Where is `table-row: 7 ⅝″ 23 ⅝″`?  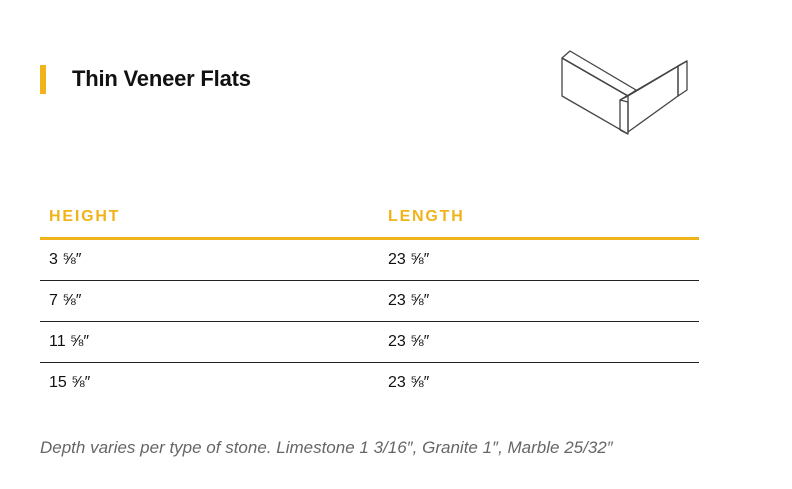 table-row: 7 ⅝″ 23 ⅝″ is located at coordinates (369, 301).